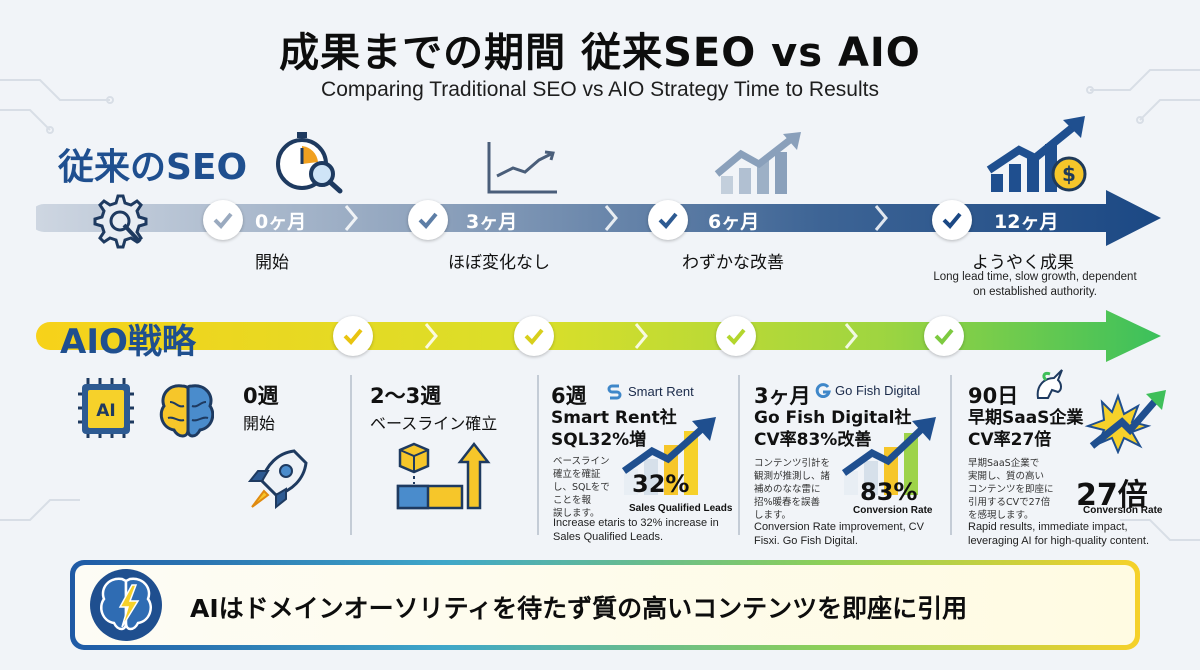 This screenshot has height=670, width=1200. What do you see at coordinates (128, 342) in the screenshot?
I see `aio-section-label: AIO戦略` at bounding box center [128, 342].